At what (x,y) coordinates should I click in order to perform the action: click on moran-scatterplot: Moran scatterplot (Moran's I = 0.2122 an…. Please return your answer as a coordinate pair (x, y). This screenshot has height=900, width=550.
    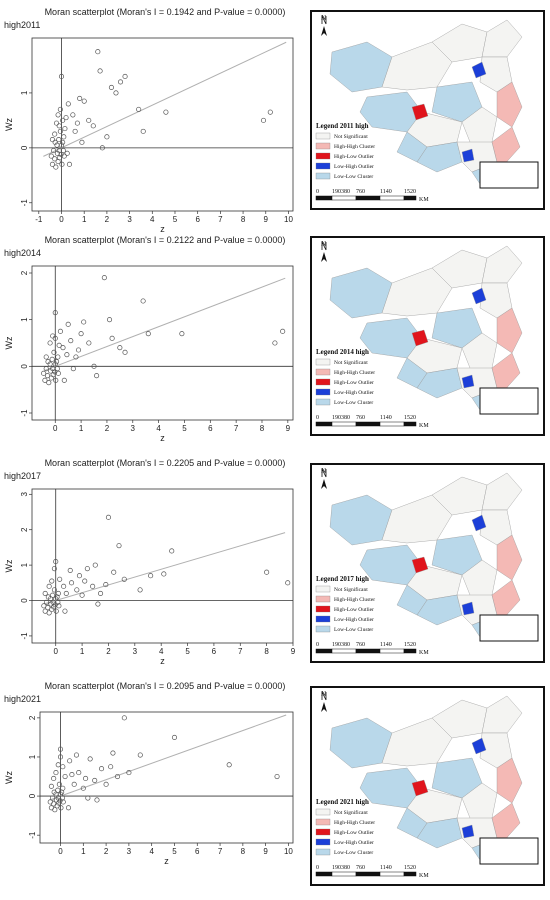
    Looking at the image, I should click on (149, 339).